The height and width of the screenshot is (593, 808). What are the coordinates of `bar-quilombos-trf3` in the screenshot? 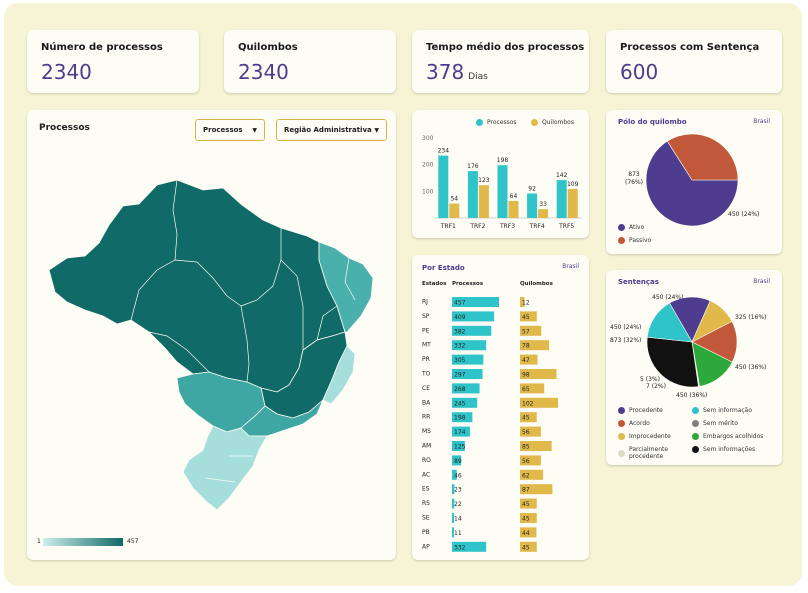 It's located at (513, 209).